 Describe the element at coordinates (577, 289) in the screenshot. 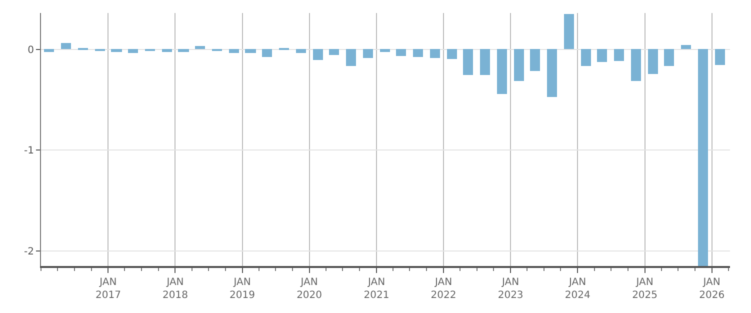

I see `x-tick-label: JAN 2024` at that location.